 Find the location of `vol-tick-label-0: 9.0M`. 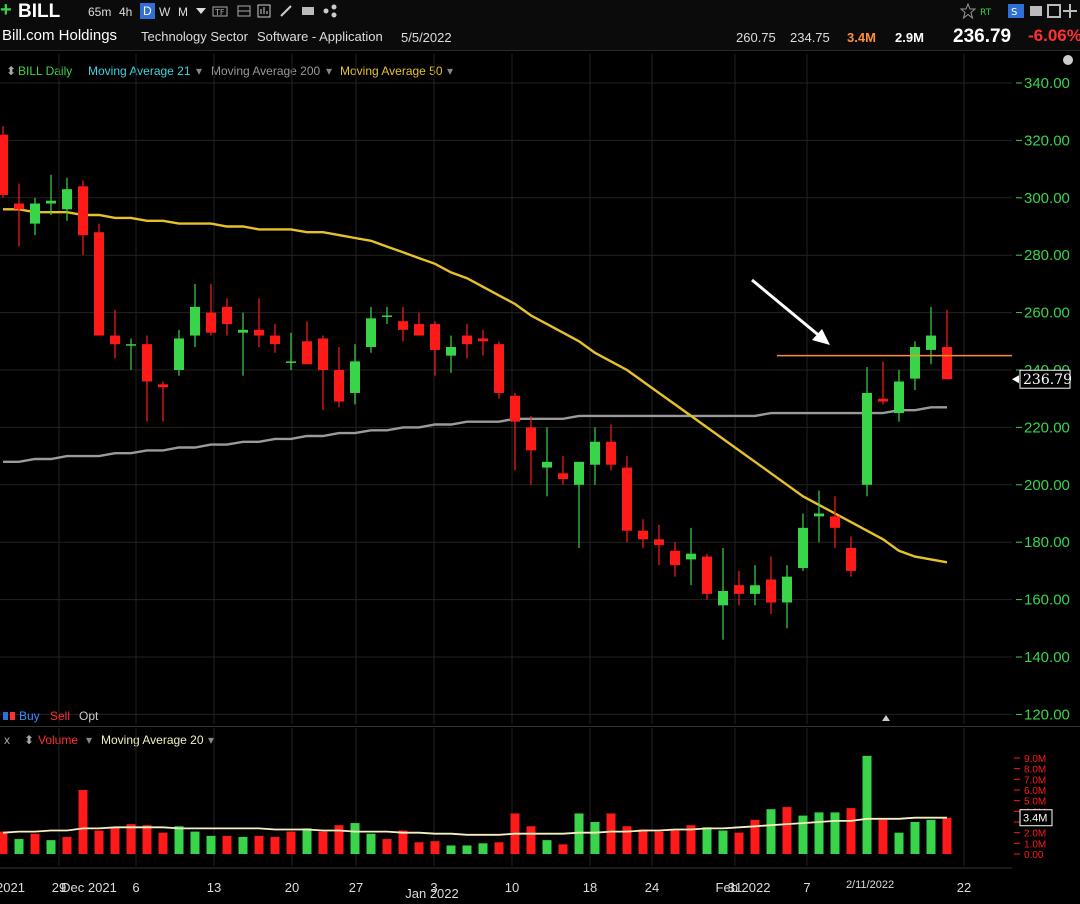

vol-tick-label-0: 9.0M is located at coordinates (1035, 759).